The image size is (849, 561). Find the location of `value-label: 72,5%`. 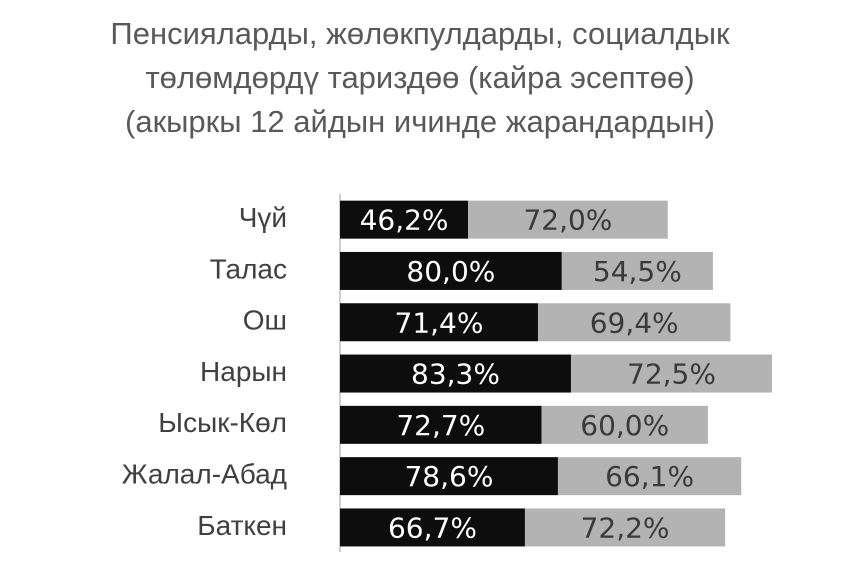

value-label: 72,5% is located at coordinates (671, 374).